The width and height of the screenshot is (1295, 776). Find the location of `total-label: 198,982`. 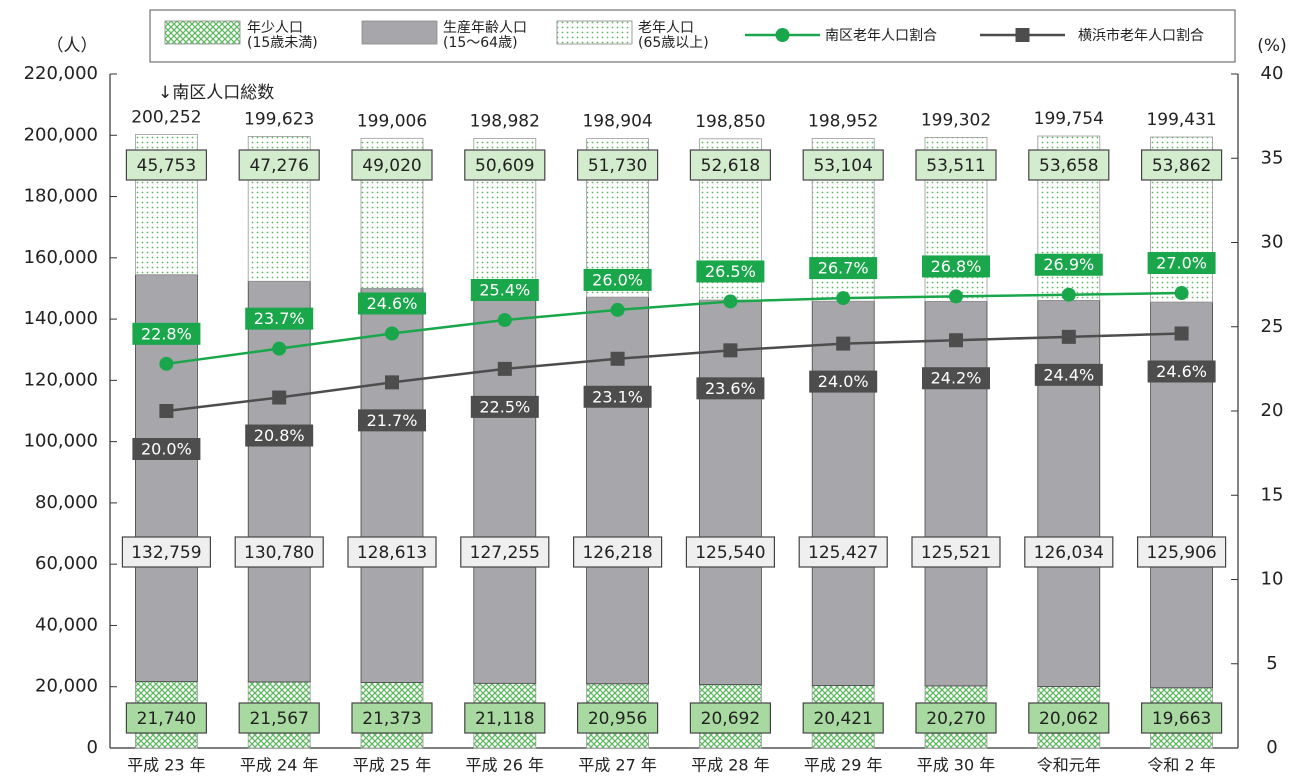

total-label: 198,982 is located at coordinates (505, 121).